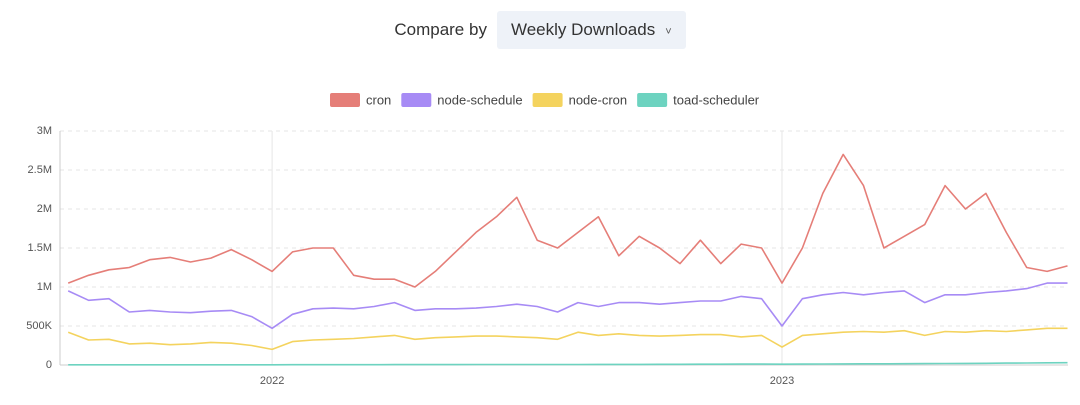 This screenshot has height=405, width=1080. I want to click on y-tick-label: 500K, so click(39, 326).